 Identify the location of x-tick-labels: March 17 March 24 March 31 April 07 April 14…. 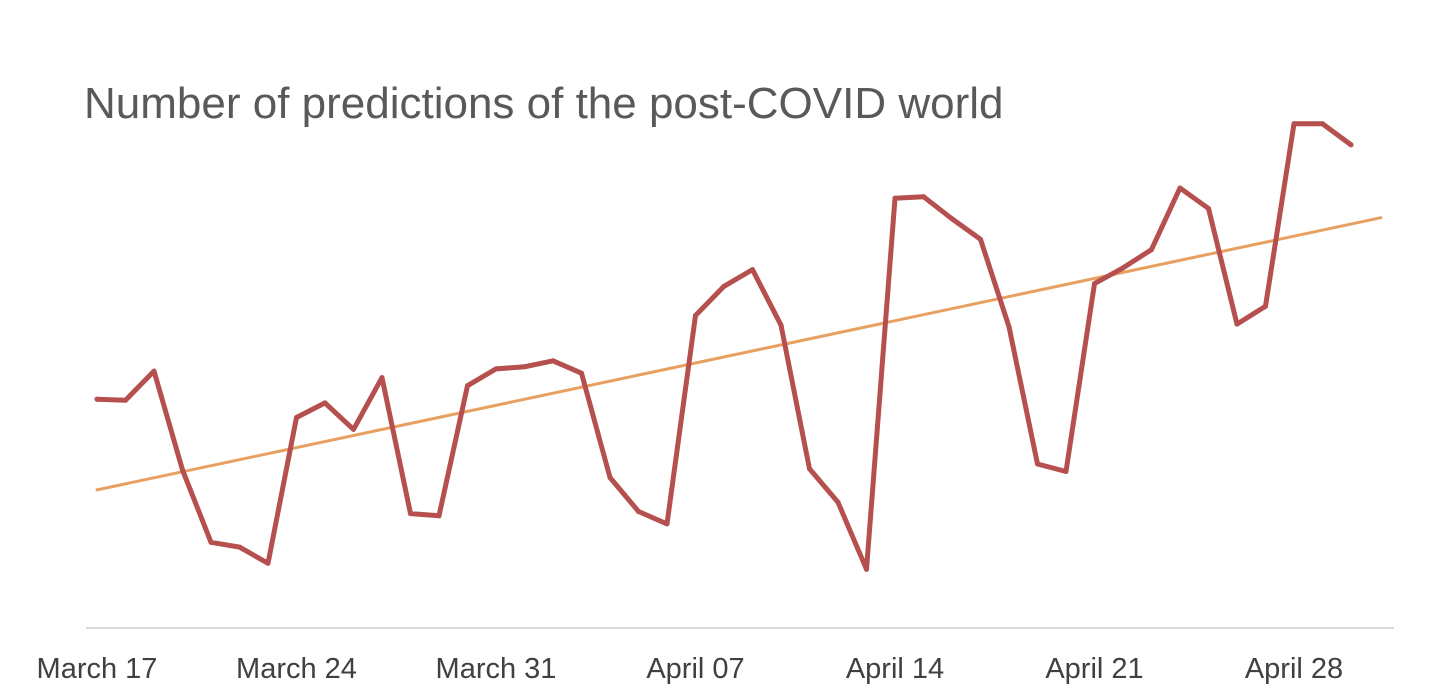
(690, 669).